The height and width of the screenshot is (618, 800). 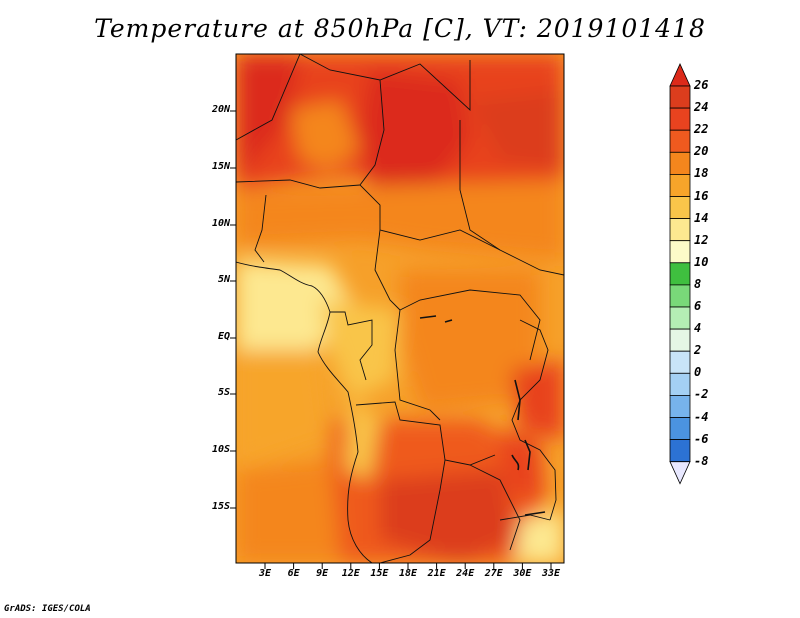 What do you see at coordinates (701, 416) in the screenshot?
I see `colorbar-label: -4` at bounding box center [701, 416].